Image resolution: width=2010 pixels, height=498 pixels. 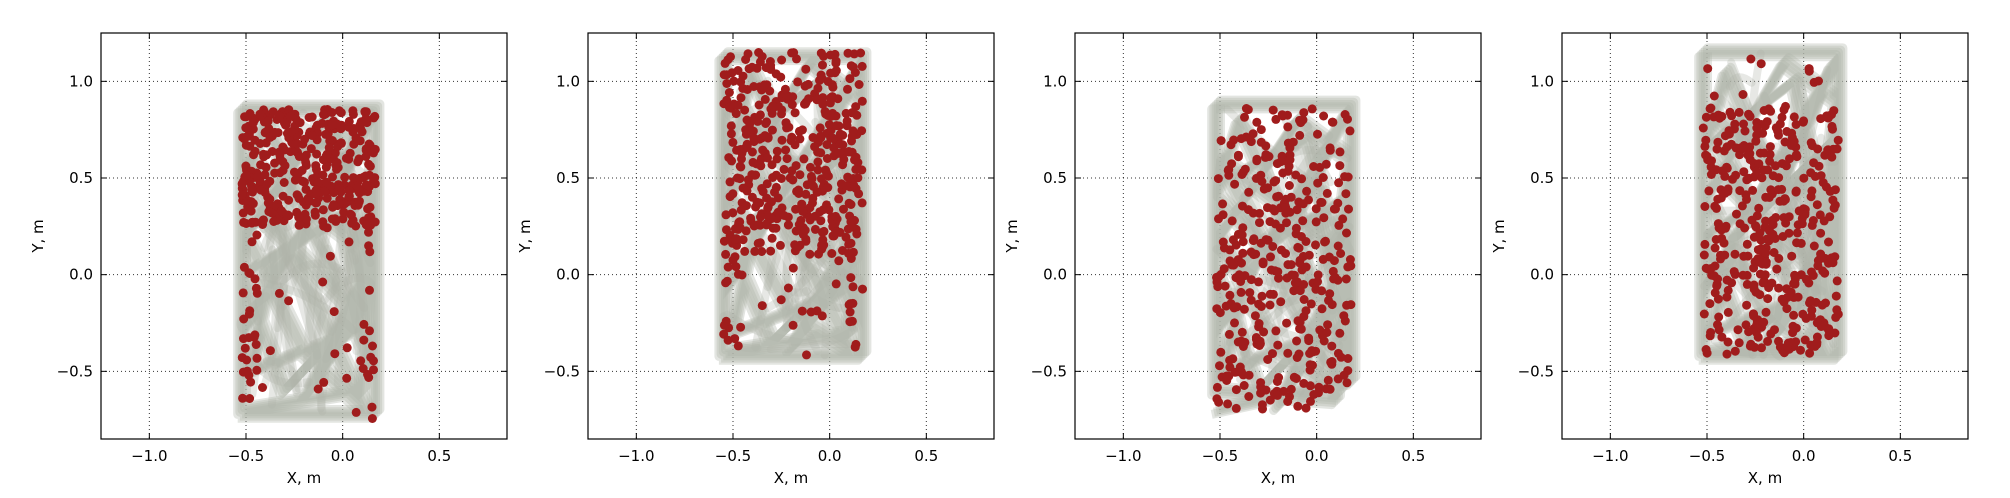 What do you see at coordinates (149, 456) in the screenshot?
I see `x-tick-label: −1.0` at bounding box center [149, 456].